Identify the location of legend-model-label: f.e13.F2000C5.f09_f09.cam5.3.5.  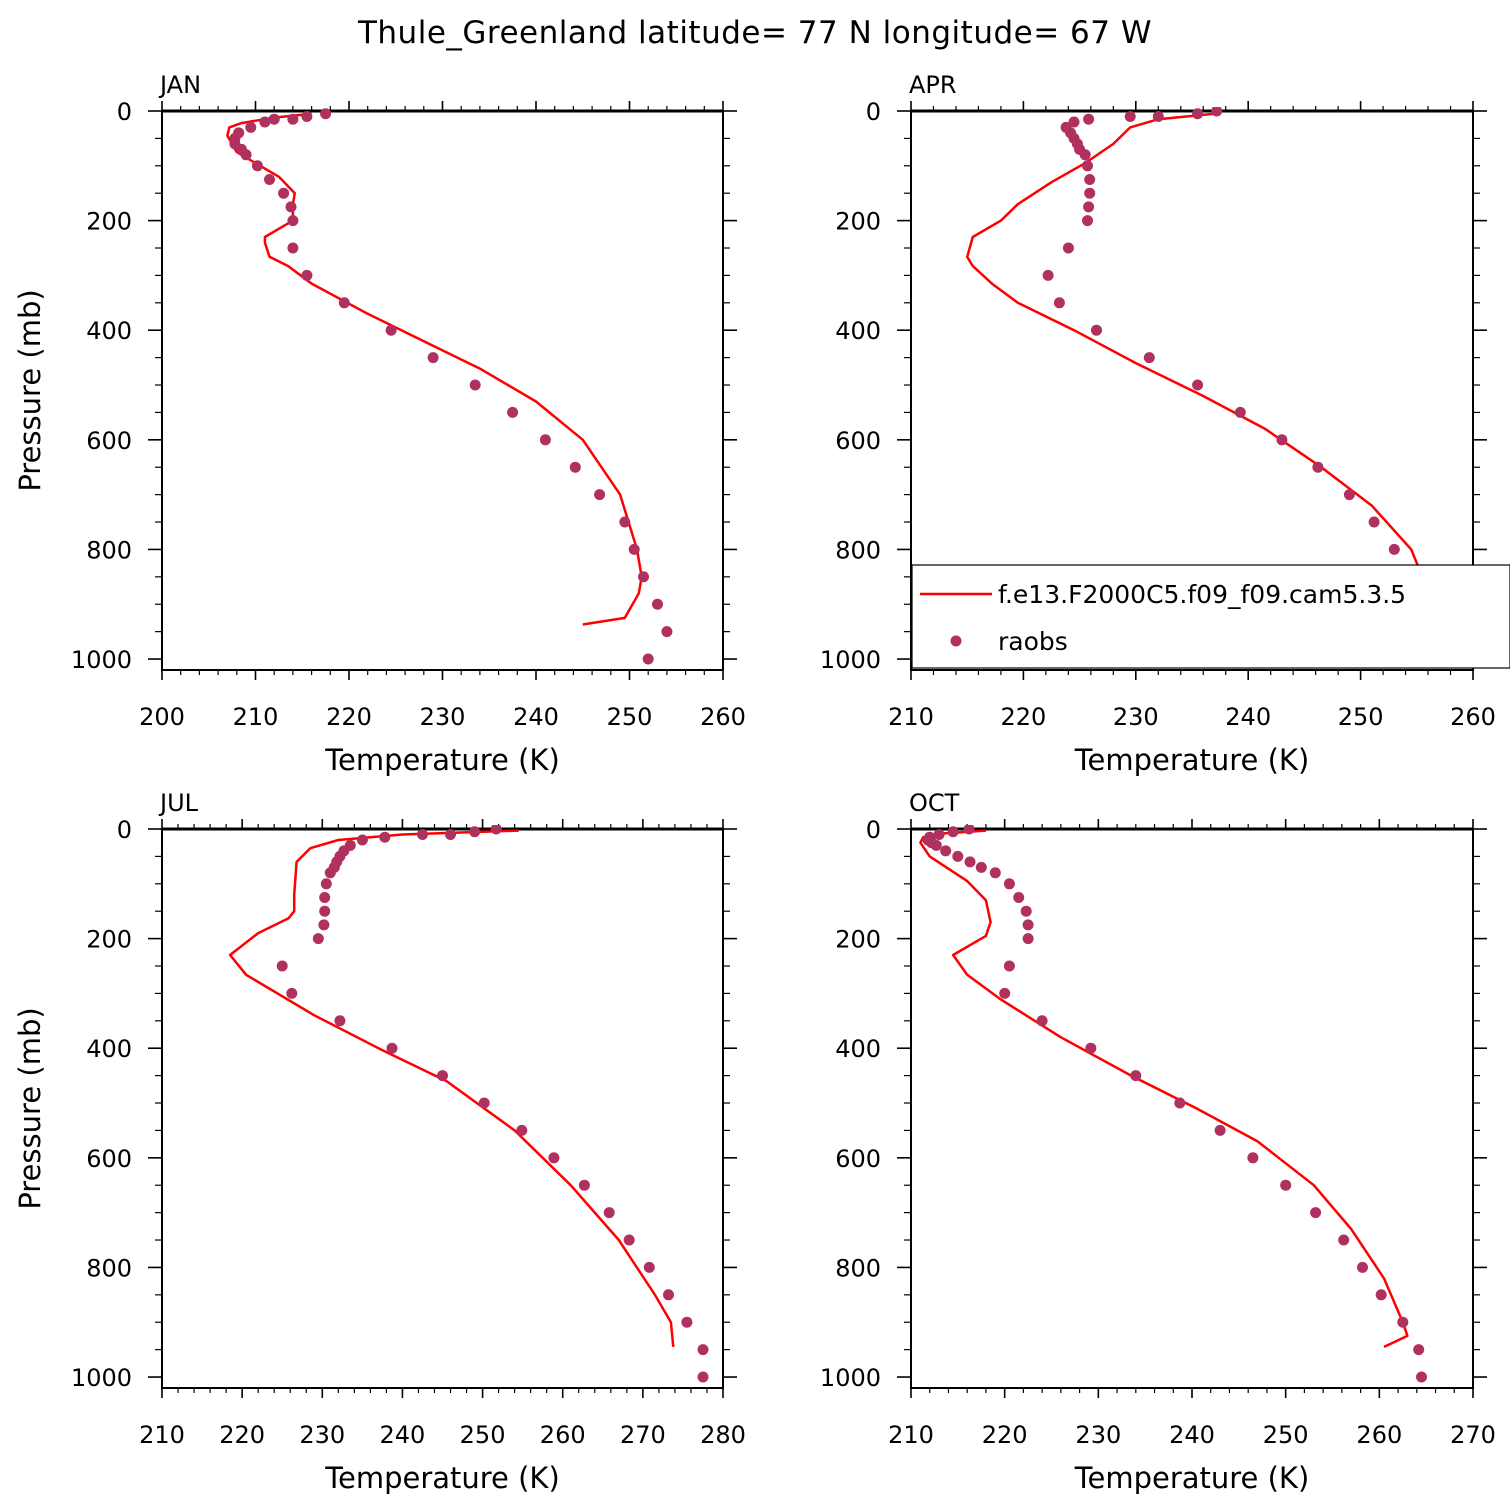
(1202, 594).